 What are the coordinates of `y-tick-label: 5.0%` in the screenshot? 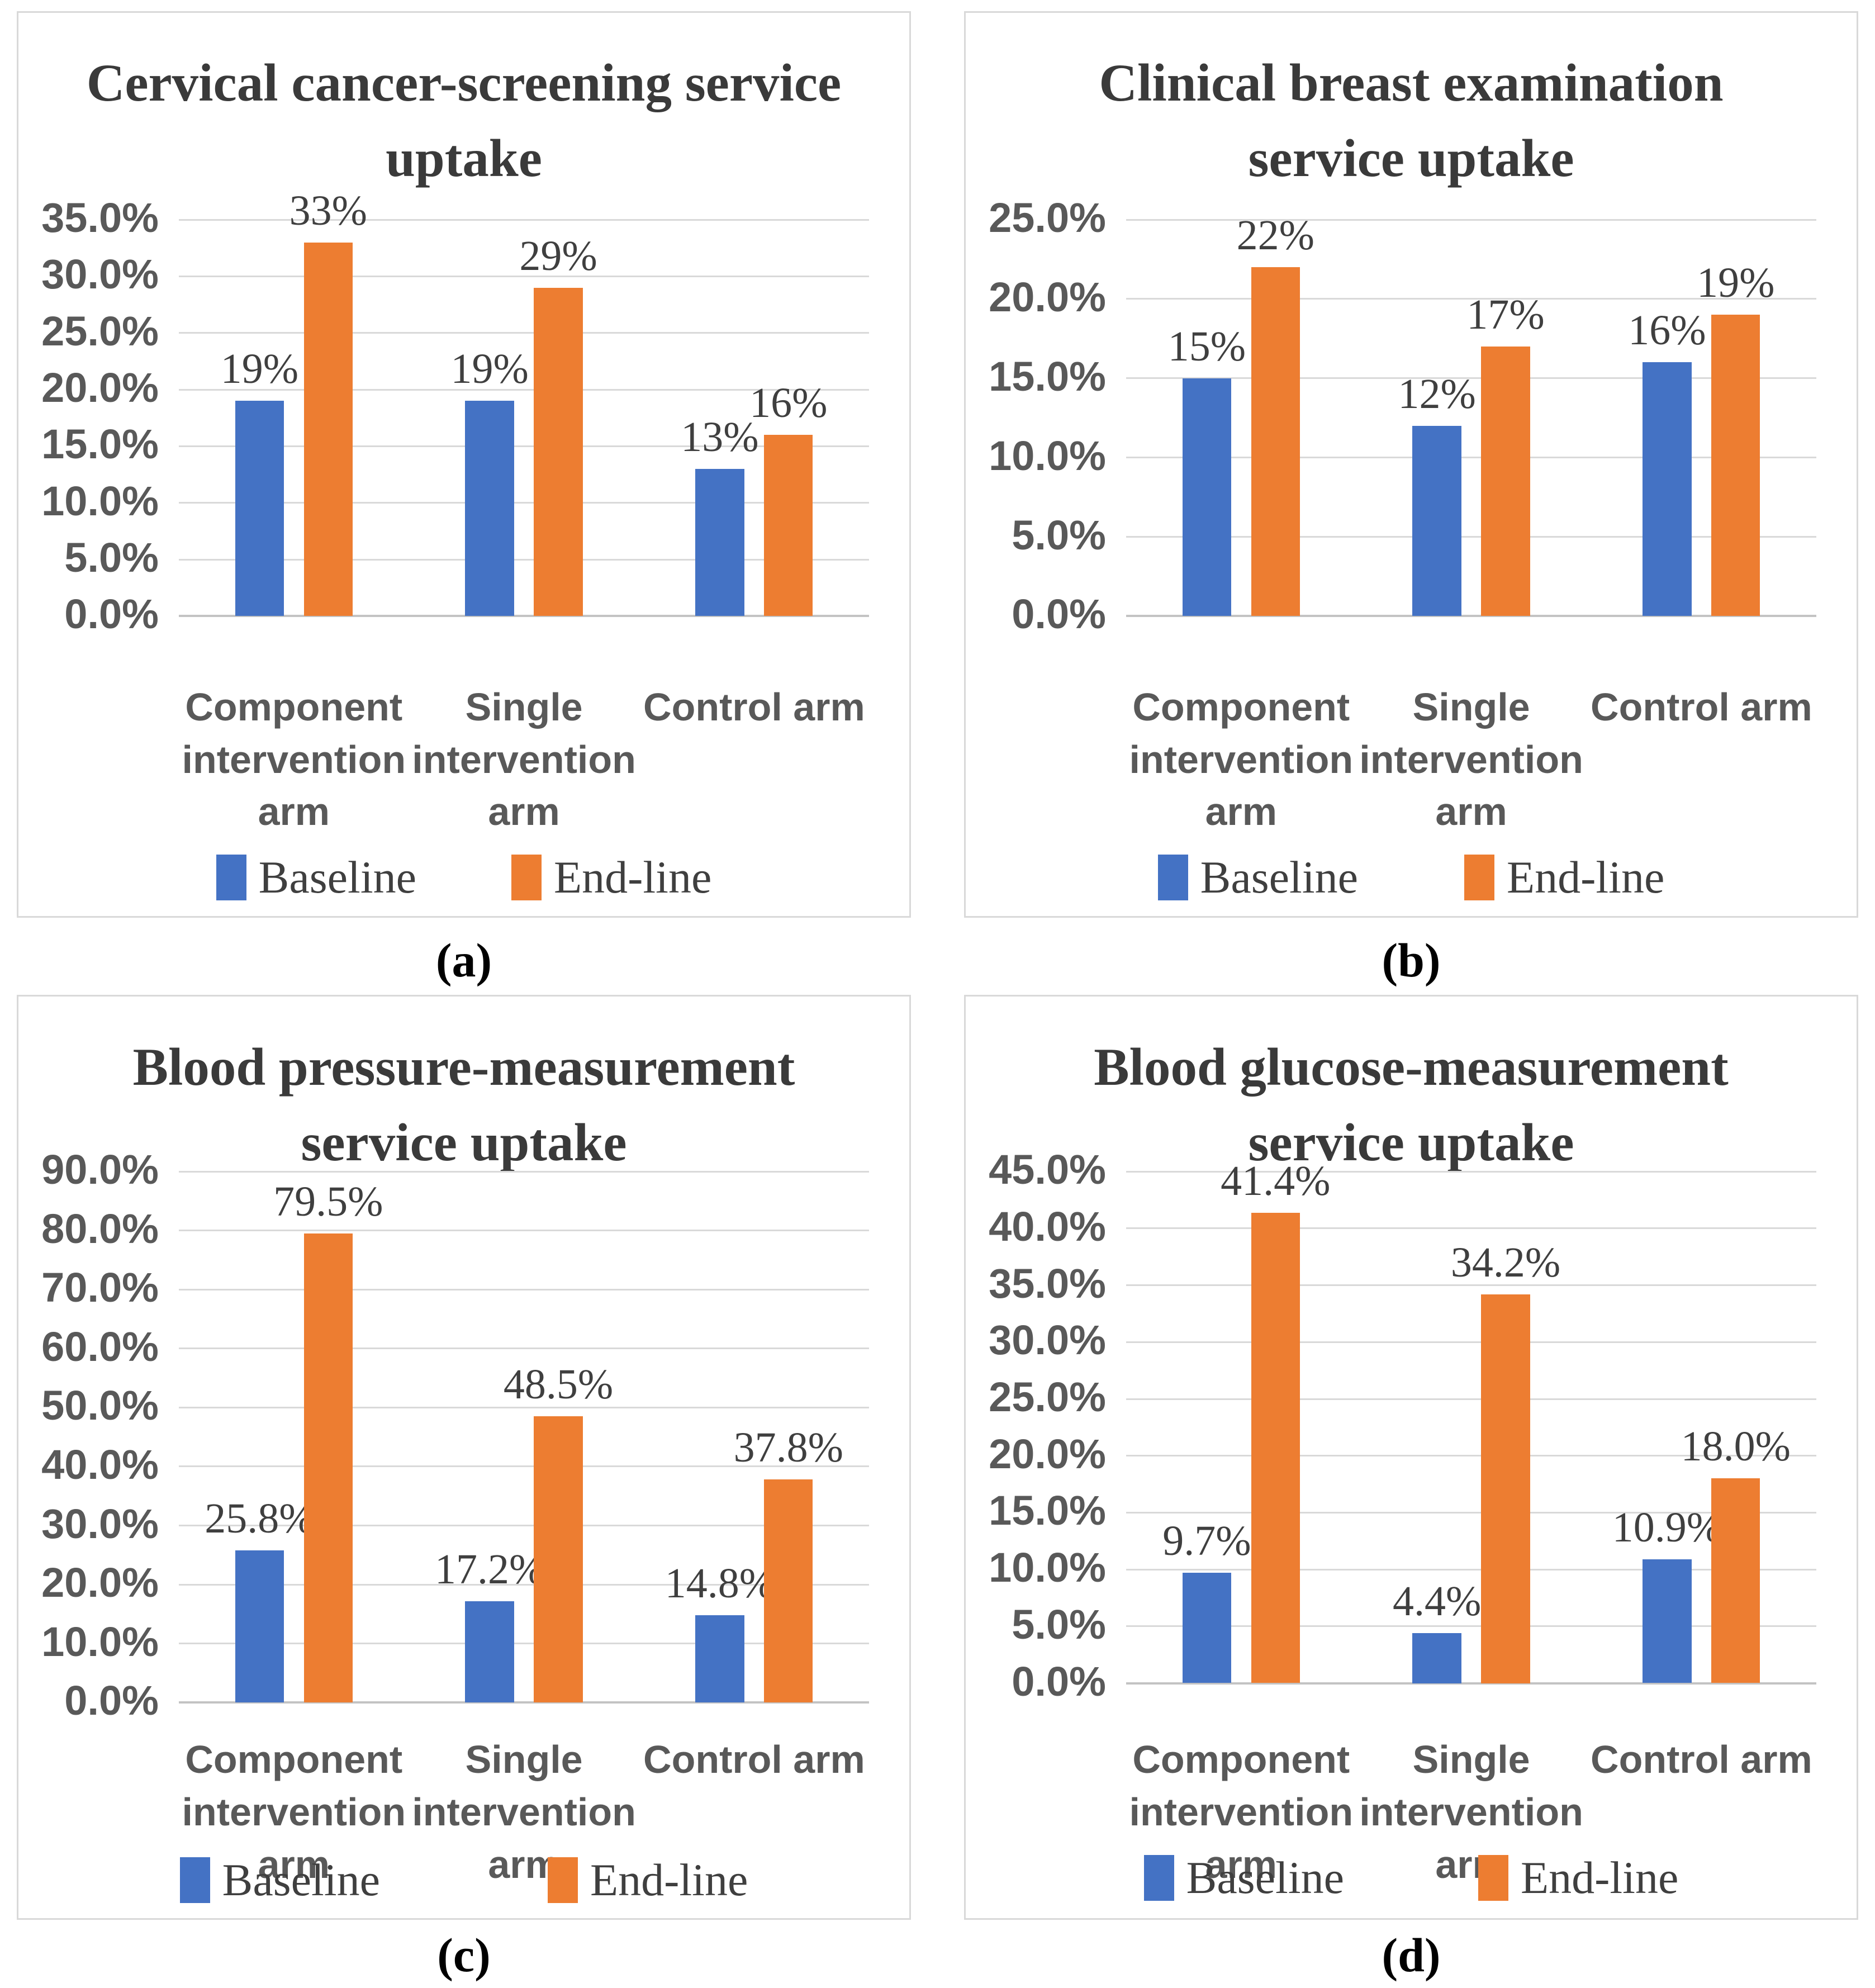 It's located at (1059, 534).